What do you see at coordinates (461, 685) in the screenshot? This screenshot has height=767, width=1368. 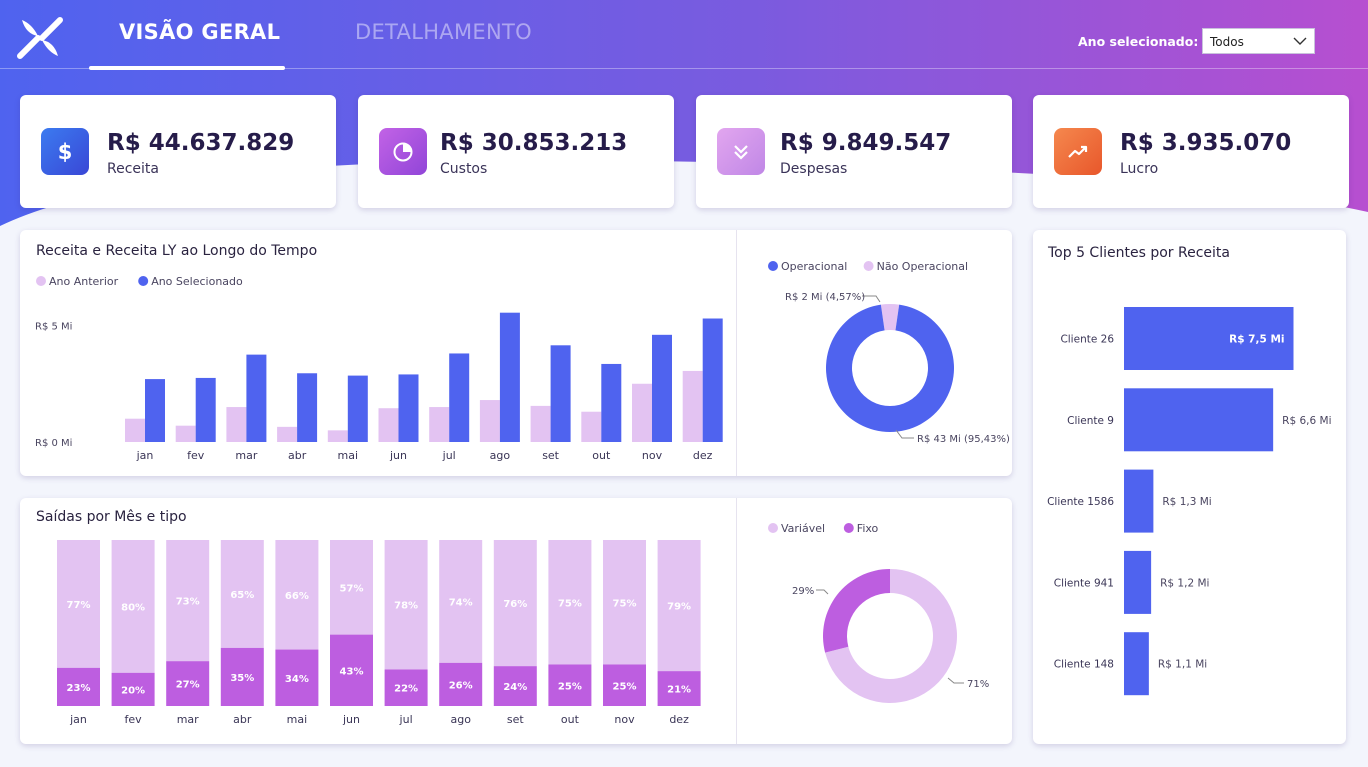 I see `data-label: 26%` at bounding box center [461, 685].